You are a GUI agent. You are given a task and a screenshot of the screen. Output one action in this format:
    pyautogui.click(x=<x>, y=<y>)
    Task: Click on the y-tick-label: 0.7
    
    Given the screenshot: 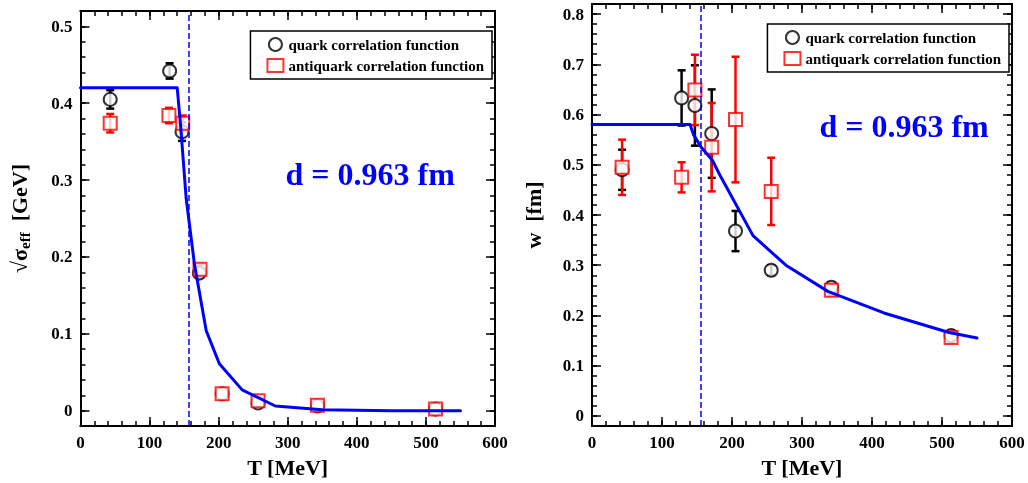 What is the action you would take?
    pyautogui.click(x=573, y=64)
    